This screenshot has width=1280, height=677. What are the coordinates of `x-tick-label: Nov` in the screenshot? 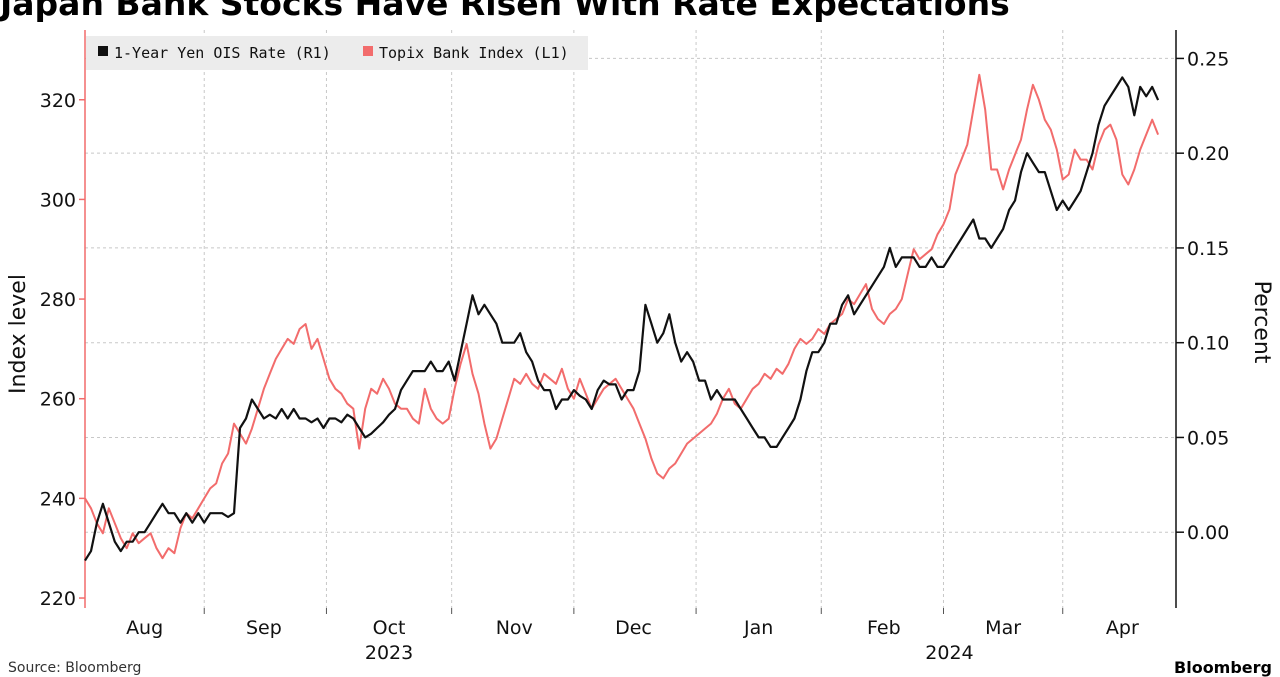 It's located at (514, 628).